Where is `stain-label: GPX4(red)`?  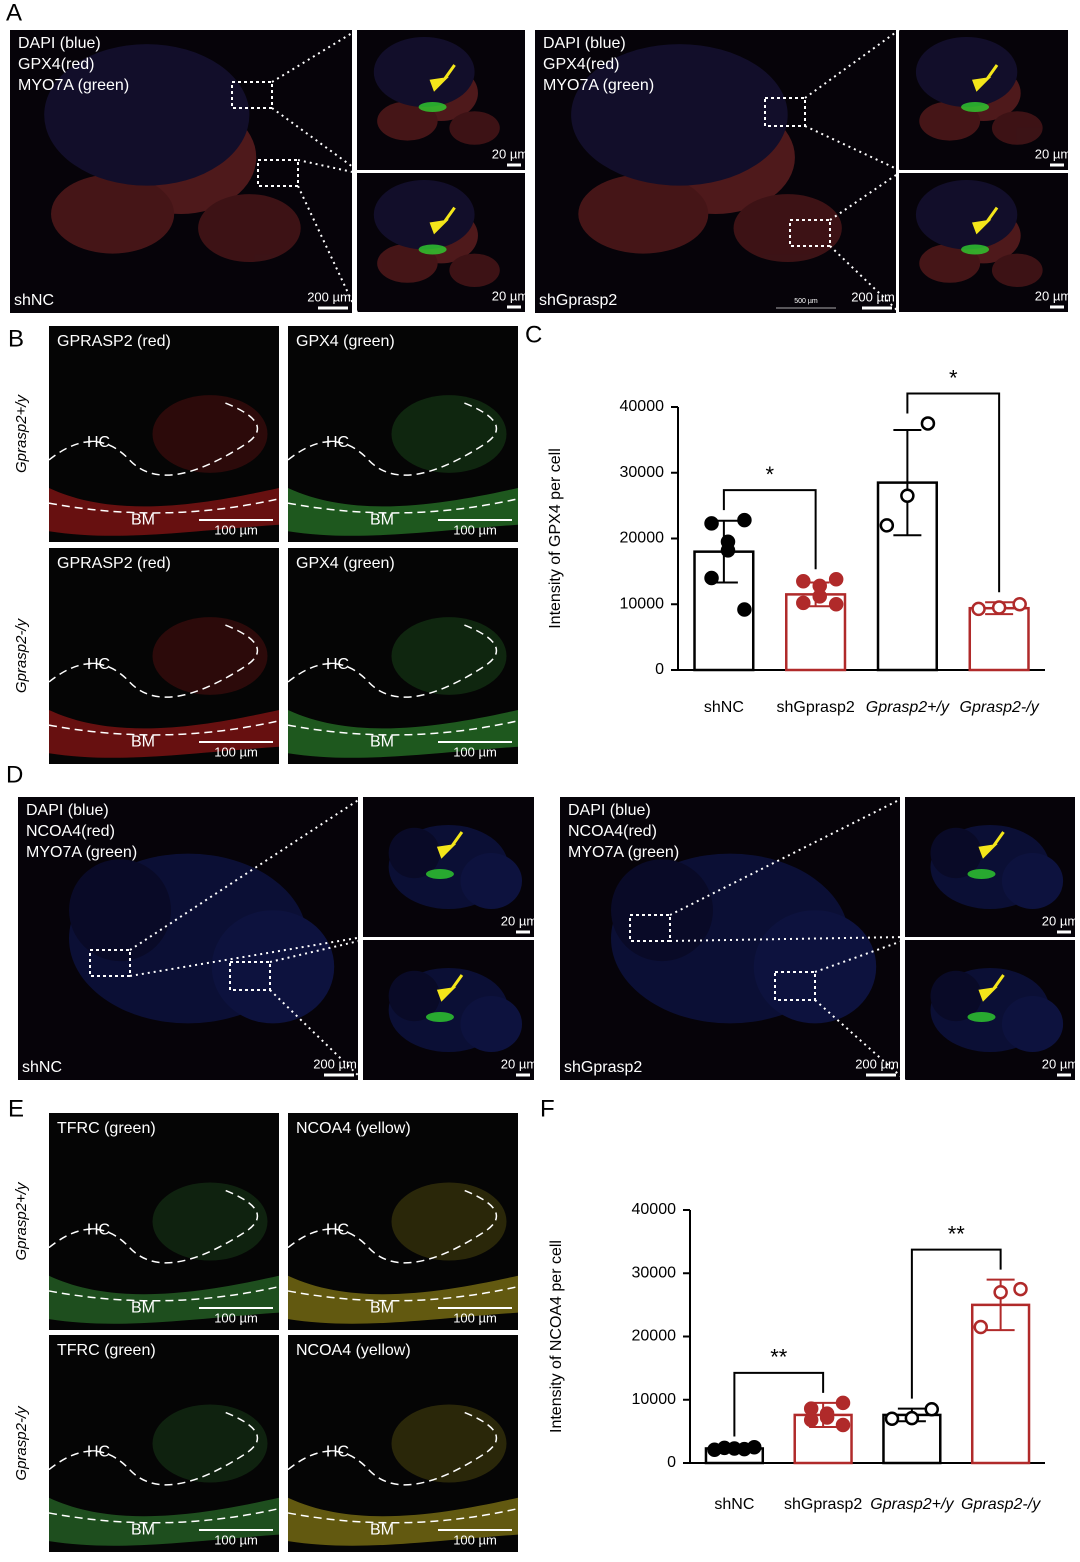 stain-label: GPX4(red) is located at coordinates (581, 64).